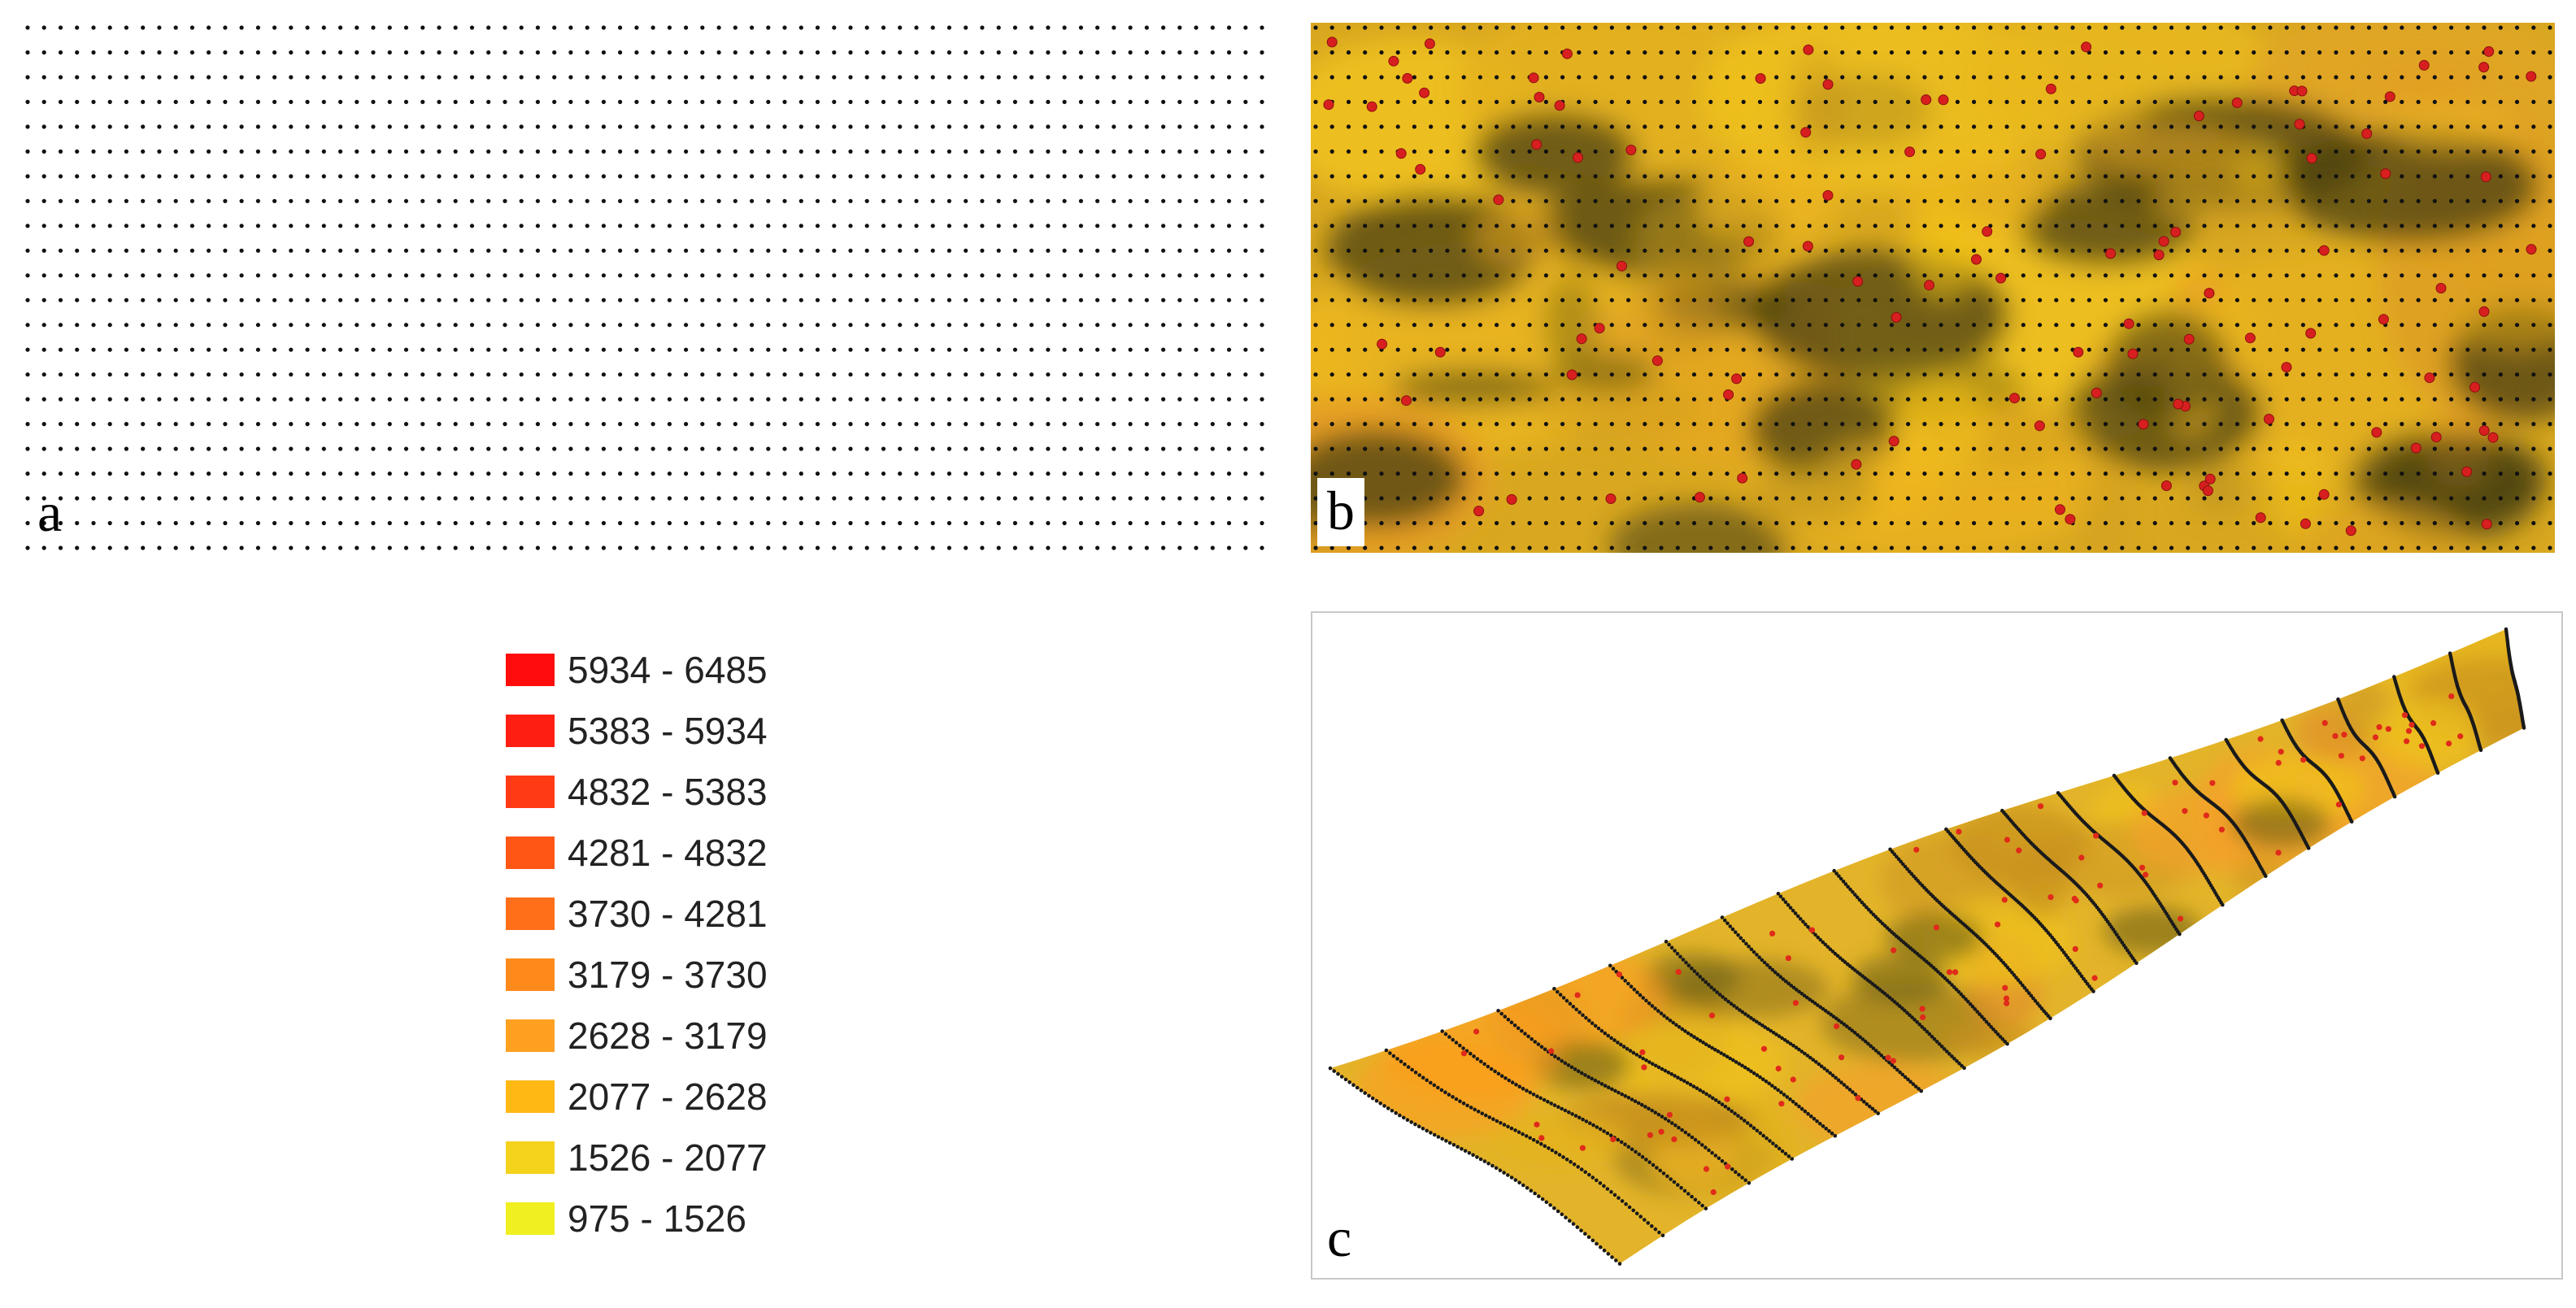 This screenshot has height=1308, width=2576. What do you see at coordinates (1901, 979) in the screenshot?
I see `shade-patch` at bounding box center [1901, 979].